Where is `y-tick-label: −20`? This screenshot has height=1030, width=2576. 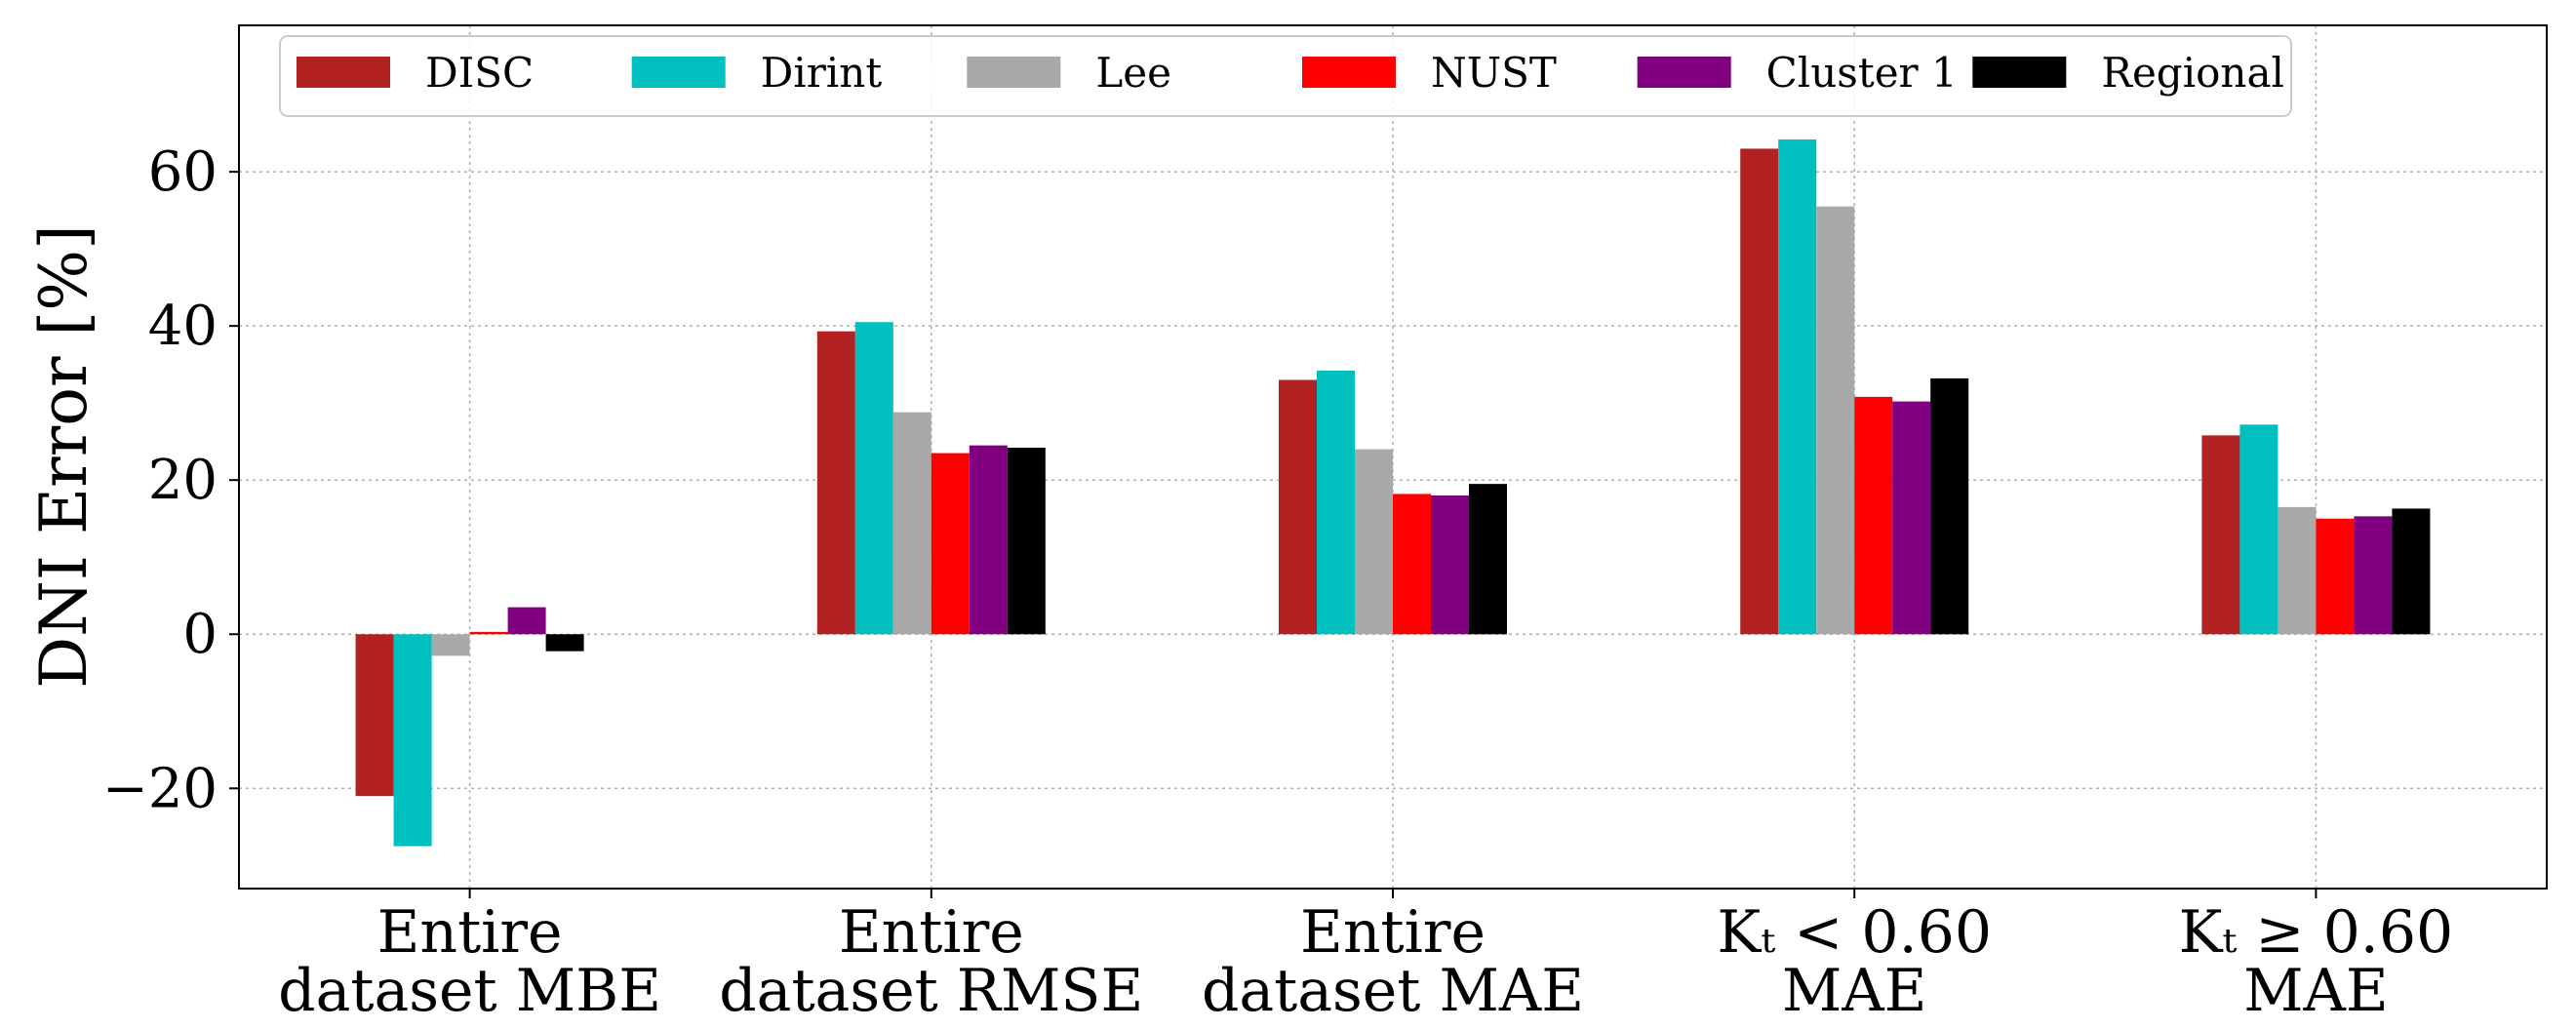
y-tick-label: −20 is located at coordinates (160, 788).